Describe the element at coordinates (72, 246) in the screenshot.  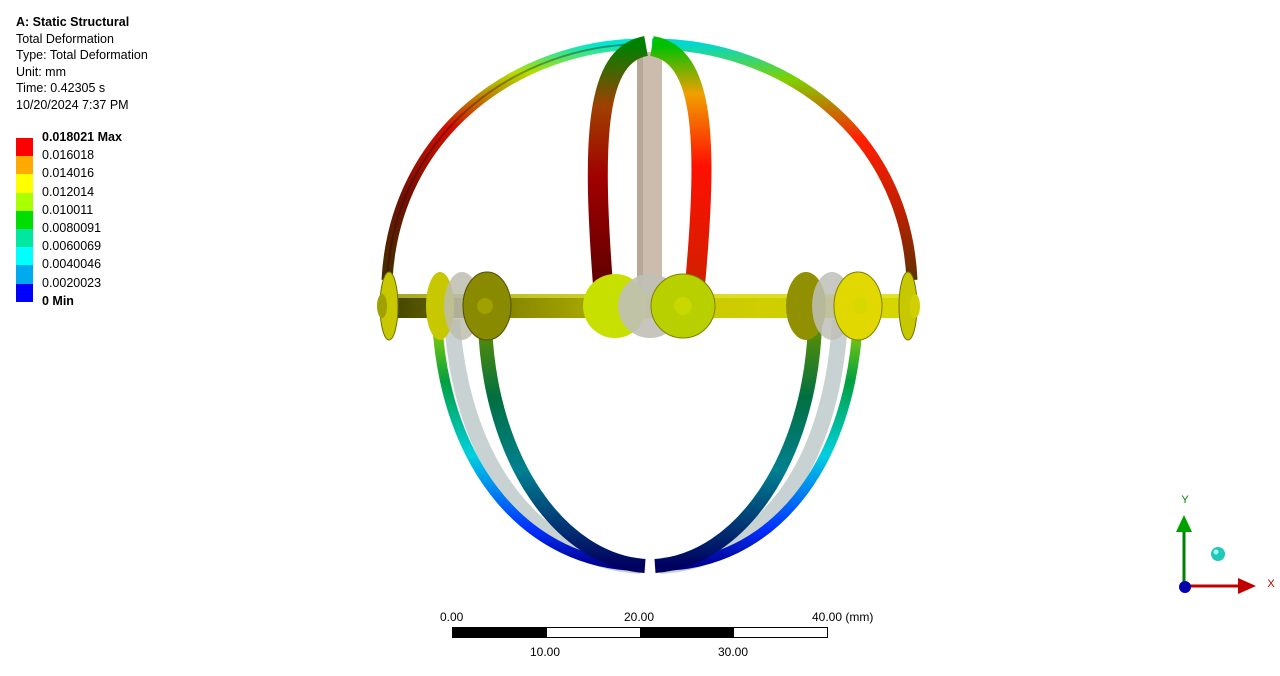
I see `legend-label: 0.0060069` at that location.